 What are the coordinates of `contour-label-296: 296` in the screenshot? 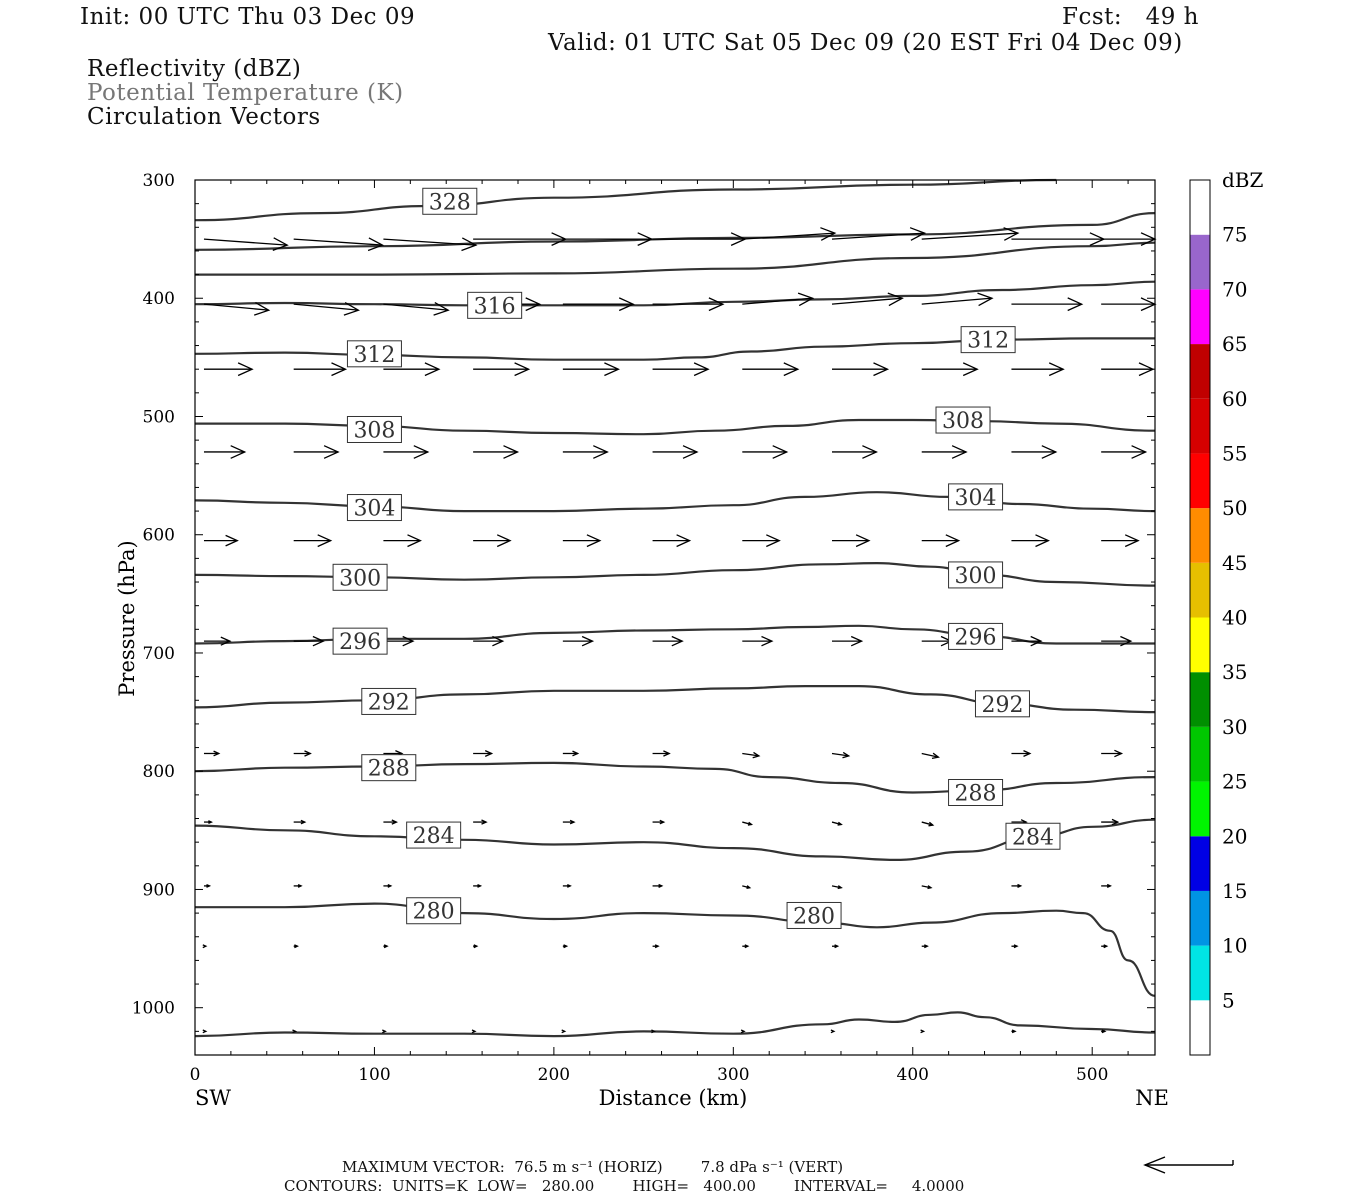 It's located at (360, 642).